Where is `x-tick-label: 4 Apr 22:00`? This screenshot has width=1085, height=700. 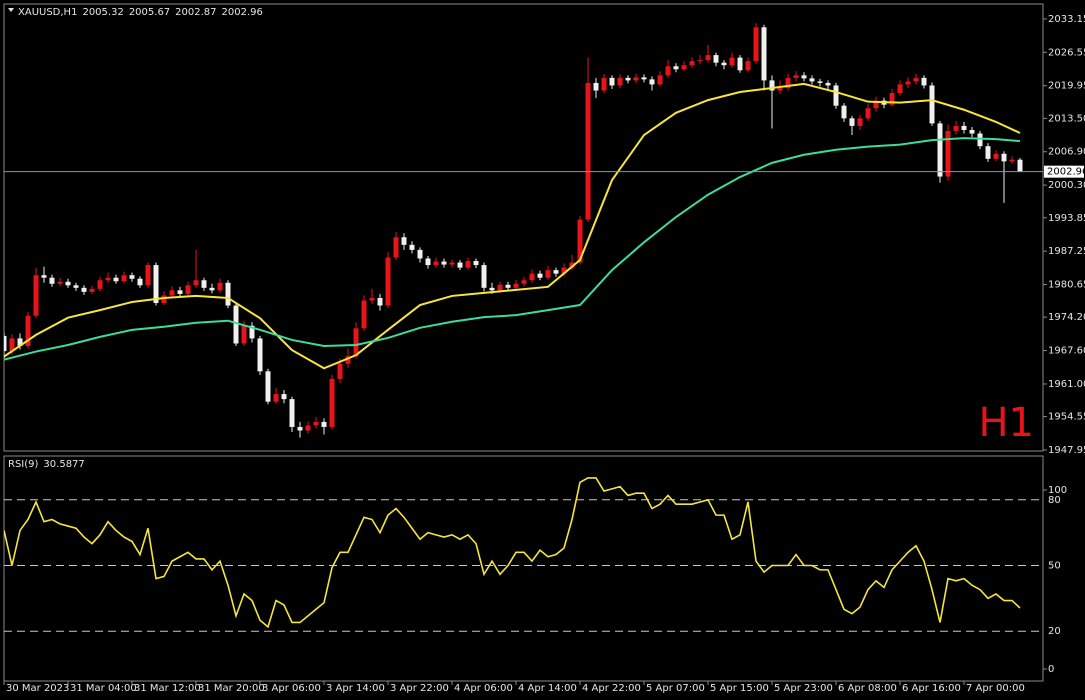 x-tick-label: 4 Apr 22:00 is located at coordinates (611, 688).